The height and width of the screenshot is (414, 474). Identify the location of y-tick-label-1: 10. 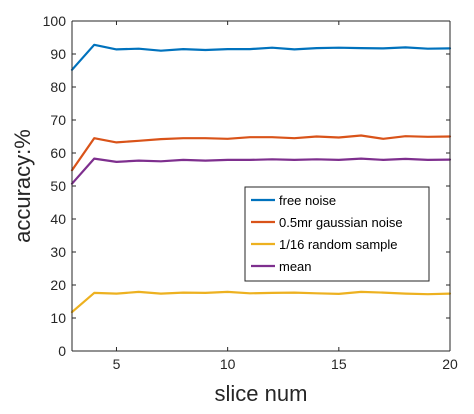
(58, 318).